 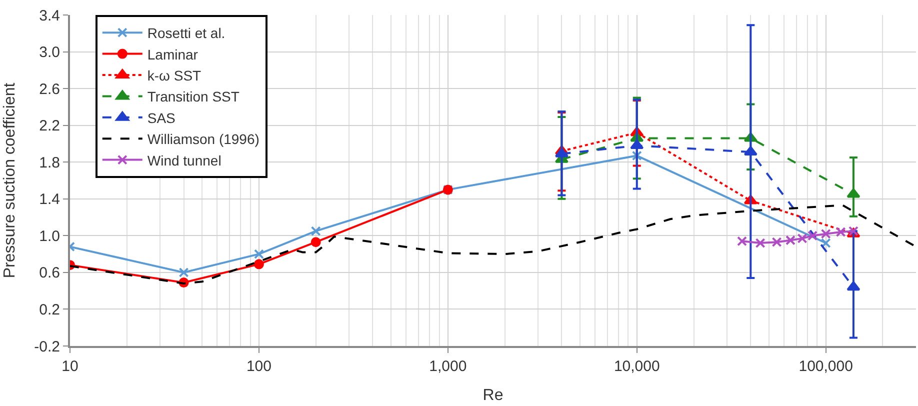 What do you see at coordinates (259, 366) in the screenshot?
I see `x-tick-label: 100` at bounding box center [259, 366].